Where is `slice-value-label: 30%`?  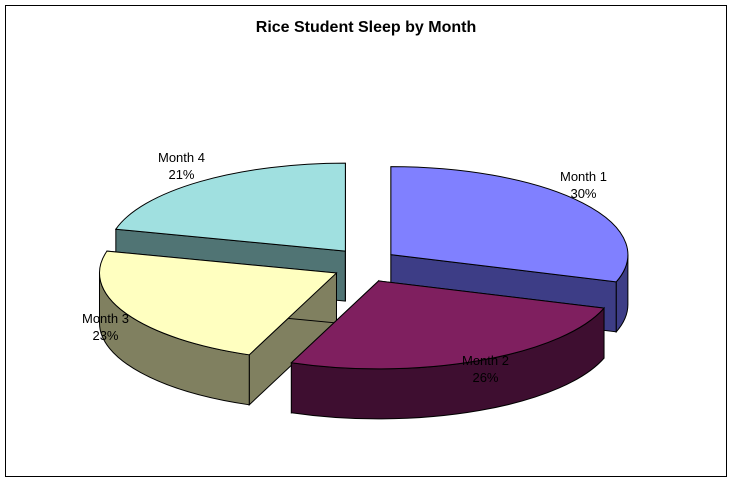
slice-value-label: 30% is located at coordinates (583, 193).